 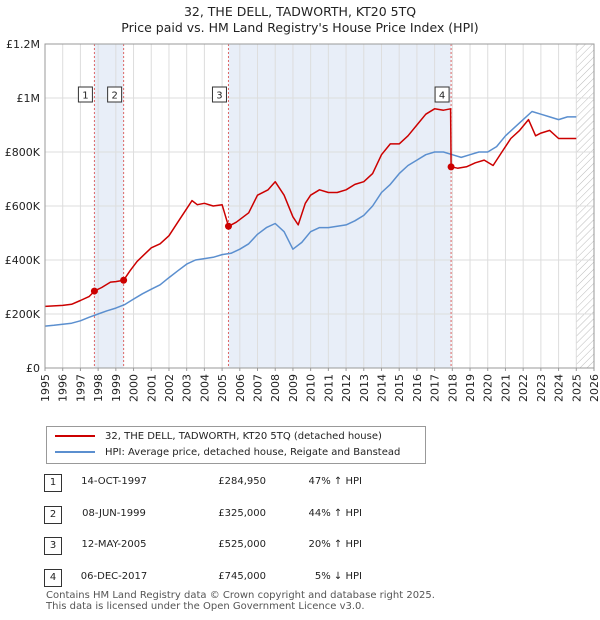 I want to click on x-tick-label: 2025, so click(x=576, y=388).